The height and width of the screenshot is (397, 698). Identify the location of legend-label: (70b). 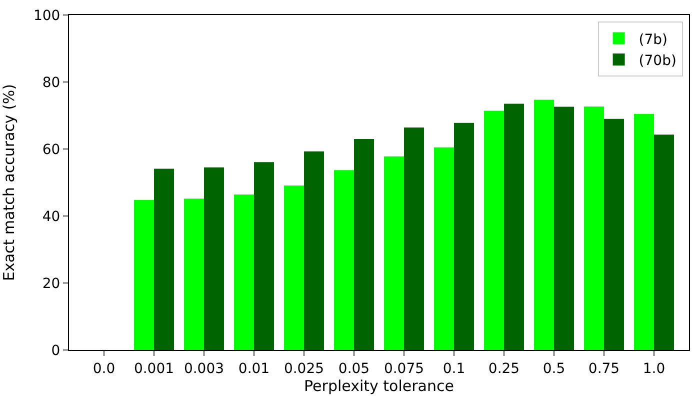
(657, 60).